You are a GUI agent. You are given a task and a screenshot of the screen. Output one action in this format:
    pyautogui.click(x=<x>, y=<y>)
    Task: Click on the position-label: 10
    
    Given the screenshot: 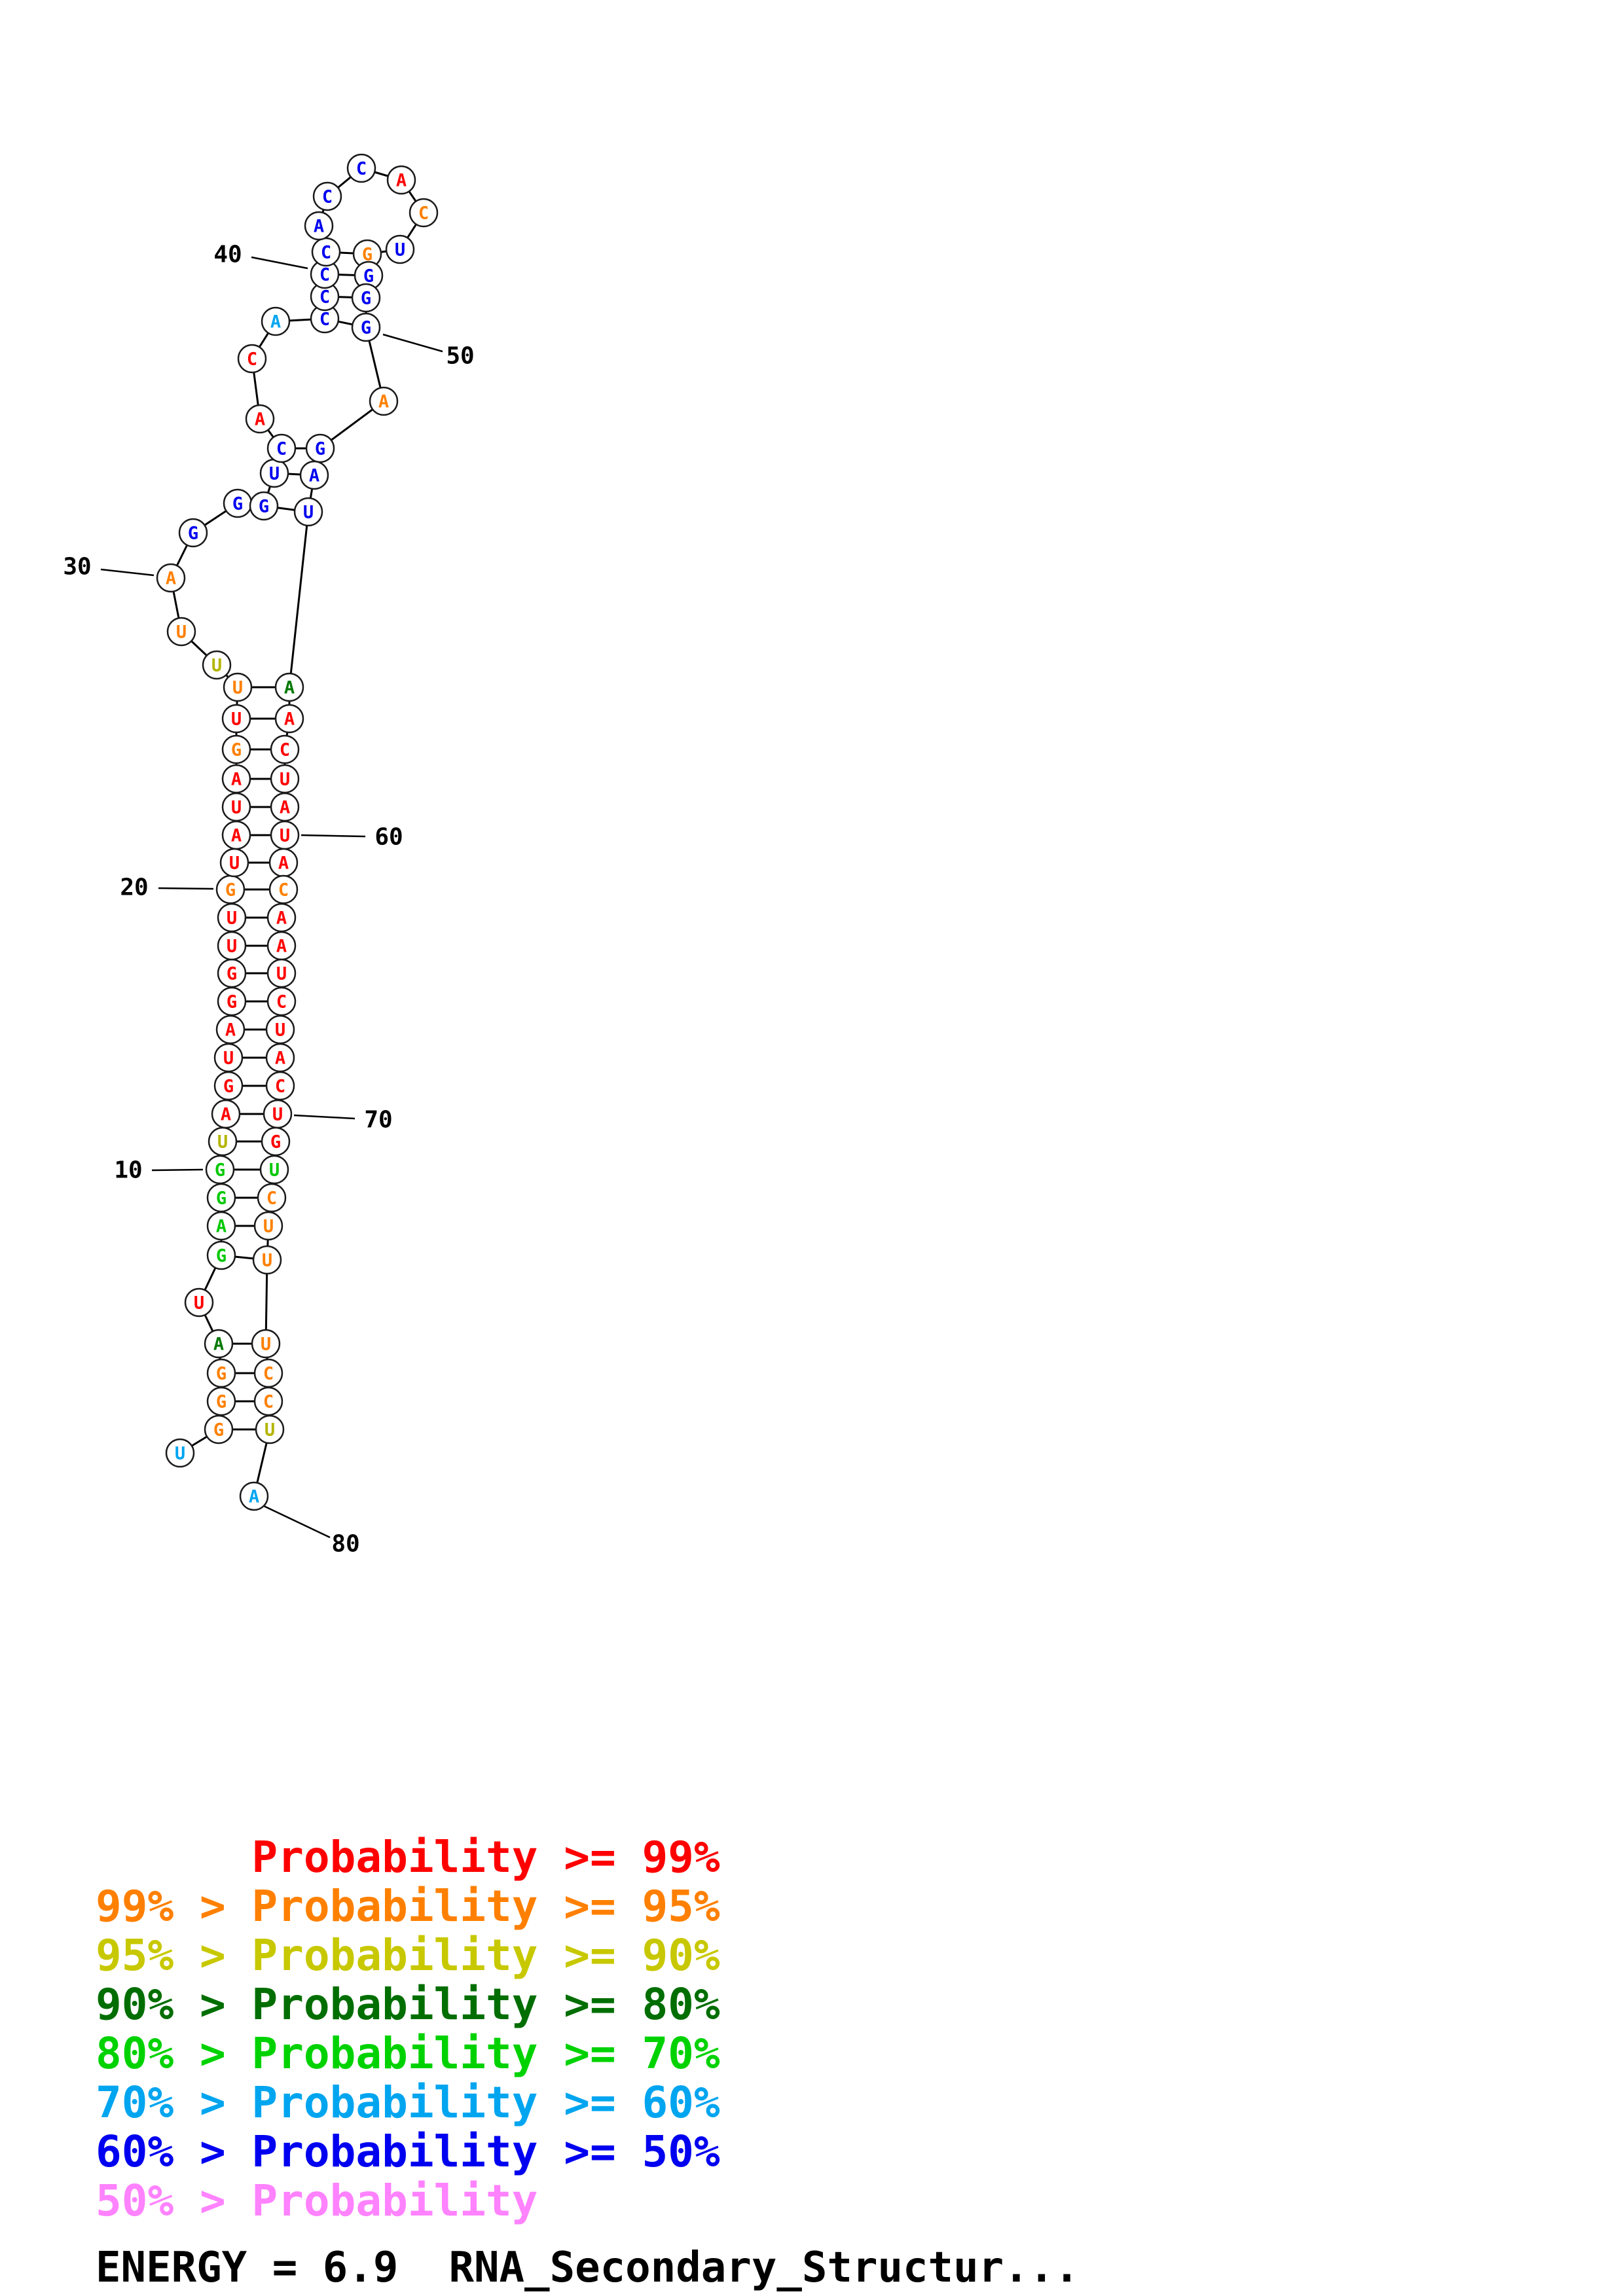 What is the action you would take?
    pyautogui.click(x=128, y=1170)
    